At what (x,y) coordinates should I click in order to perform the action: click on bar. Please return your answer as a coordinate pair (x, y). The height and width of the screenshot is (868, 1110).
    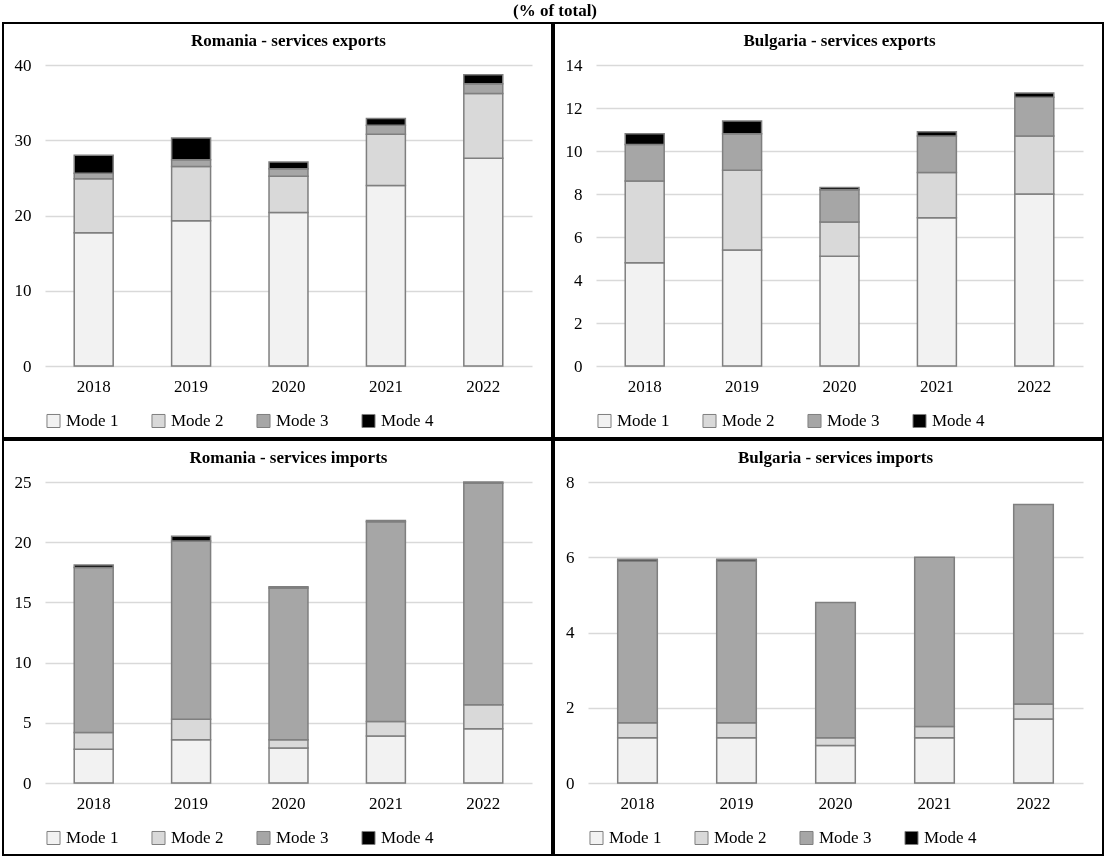
    Looking at the image, I should click on (93, 164).